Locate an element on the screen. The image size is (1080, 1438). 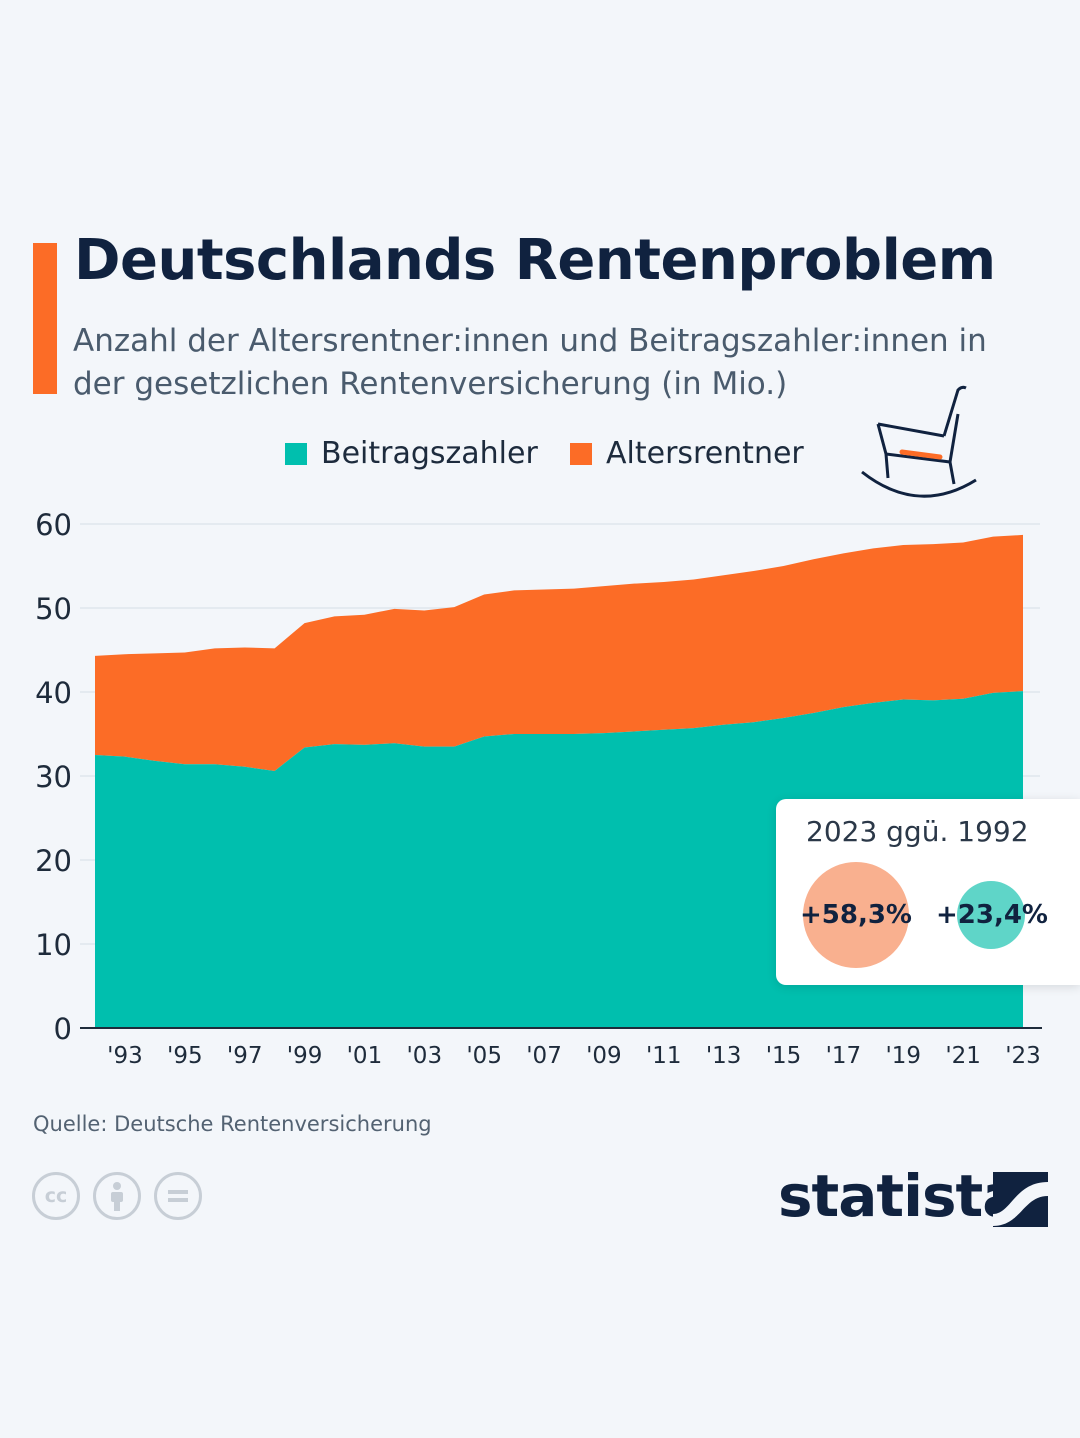
y-tick-label-50: 50 is located at coordinates (53, 609).